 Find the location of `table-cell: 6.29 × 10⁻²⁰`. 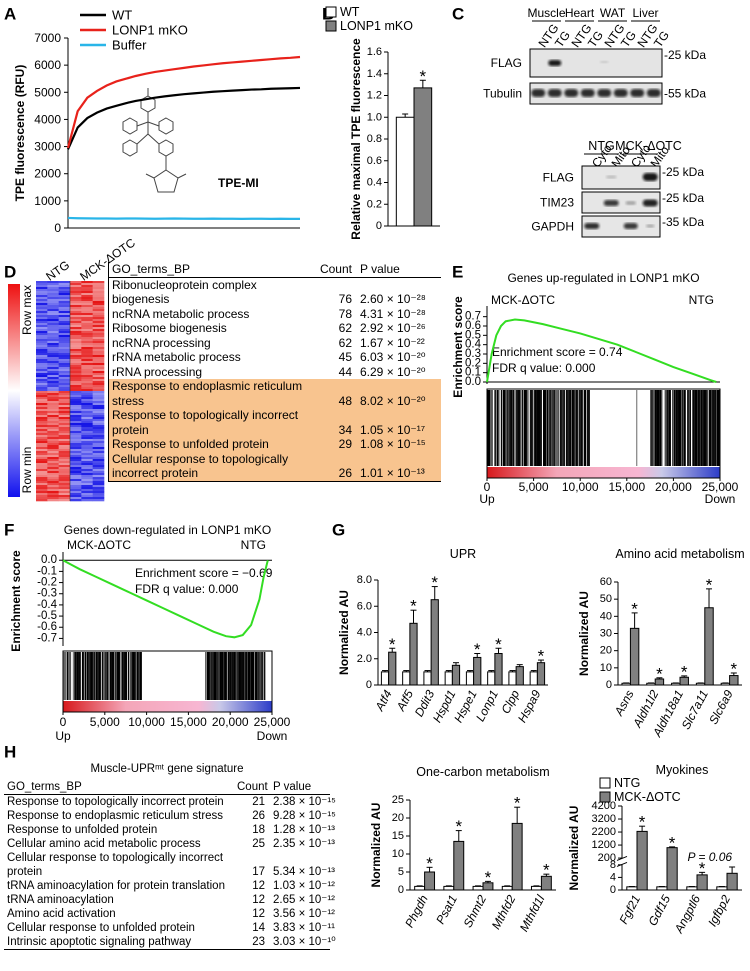

table-cell: 6.29 × 10⁻²⁰ is located at coordinates (393, 371).